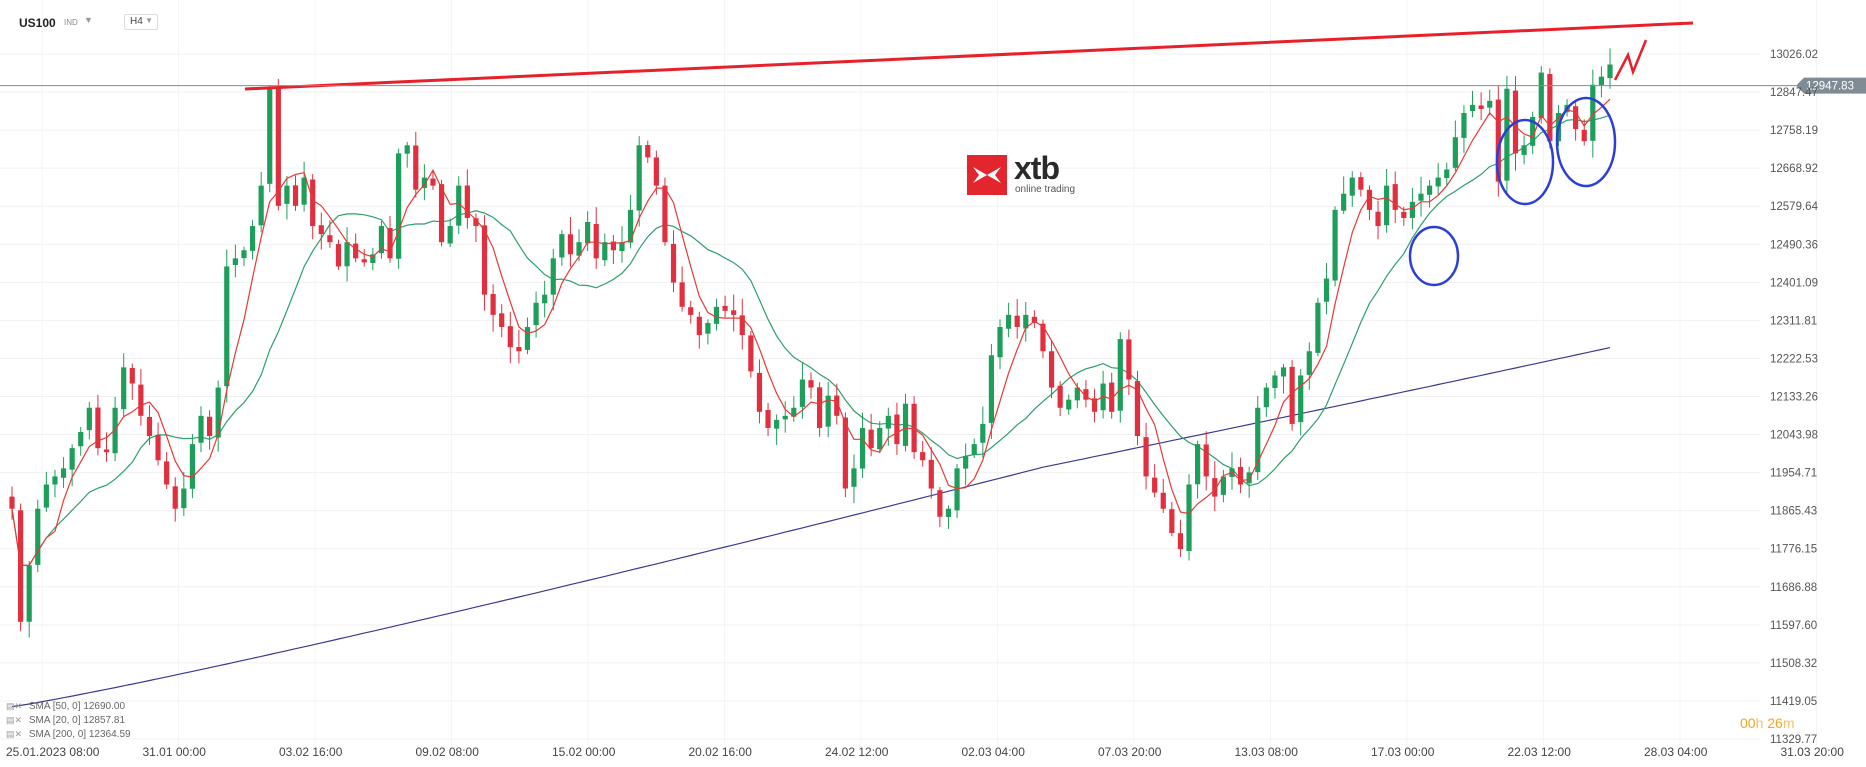  What do you see at coordinates (1676, 752) in the screenshot?
I see `time-tick-label: 28.03 04:00` at bounding box center [1676, 752].